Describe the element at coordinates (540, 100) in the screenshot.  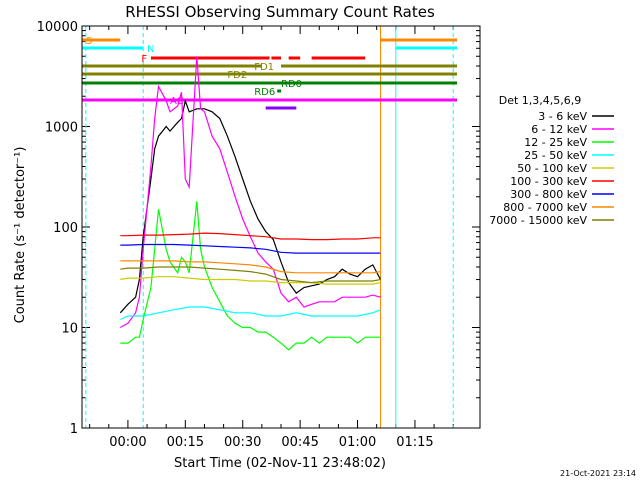
I see `legend-title: Det 1,3,4,5,6,9` at that location.